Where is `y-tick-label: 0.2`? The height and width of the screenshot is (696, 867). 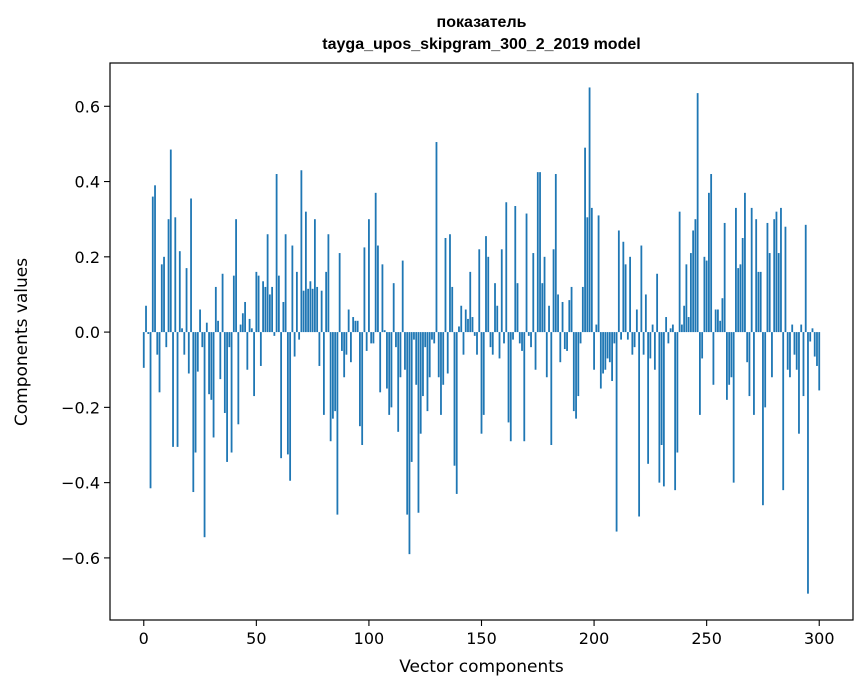
y-tick-label: 0.2 is located at coordinates (87, 257).